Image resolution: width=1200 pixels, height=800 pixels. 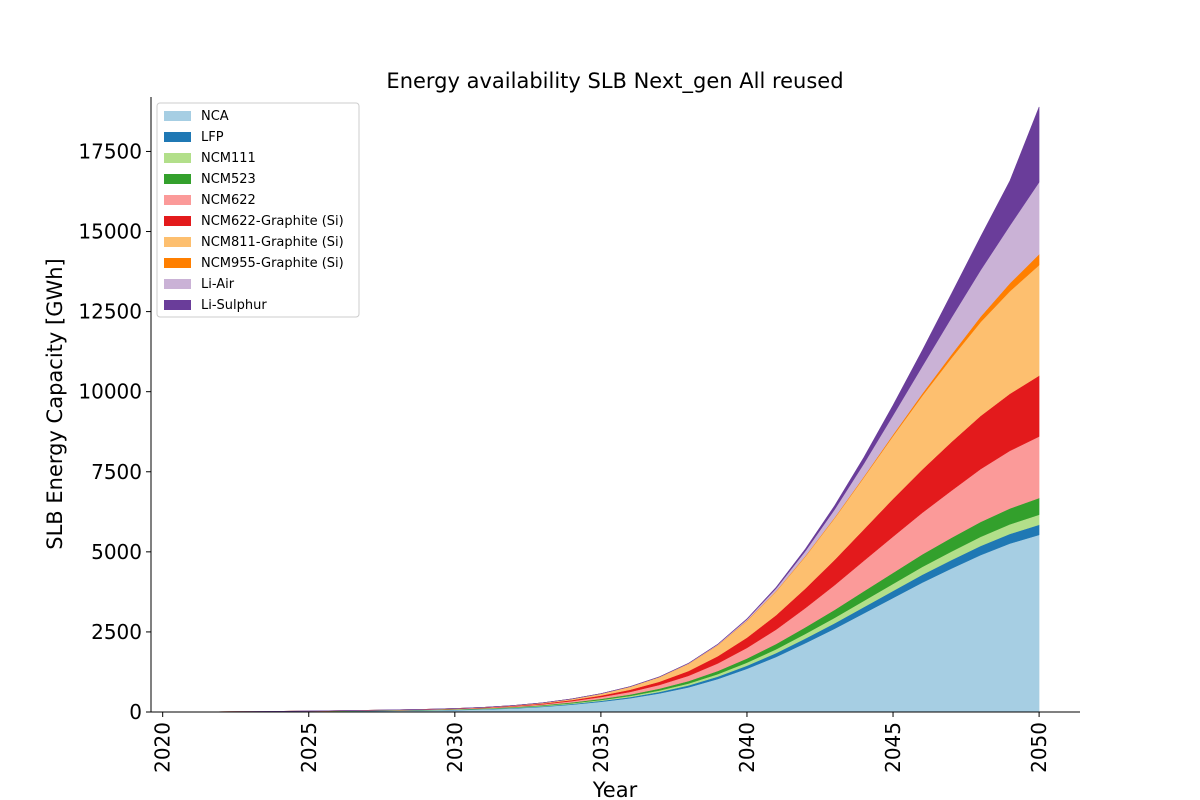 What do you see at coordinates (163, 747) in the screenshot?
I see `x-tick-label: 2020` at bounding box center [163, 747].